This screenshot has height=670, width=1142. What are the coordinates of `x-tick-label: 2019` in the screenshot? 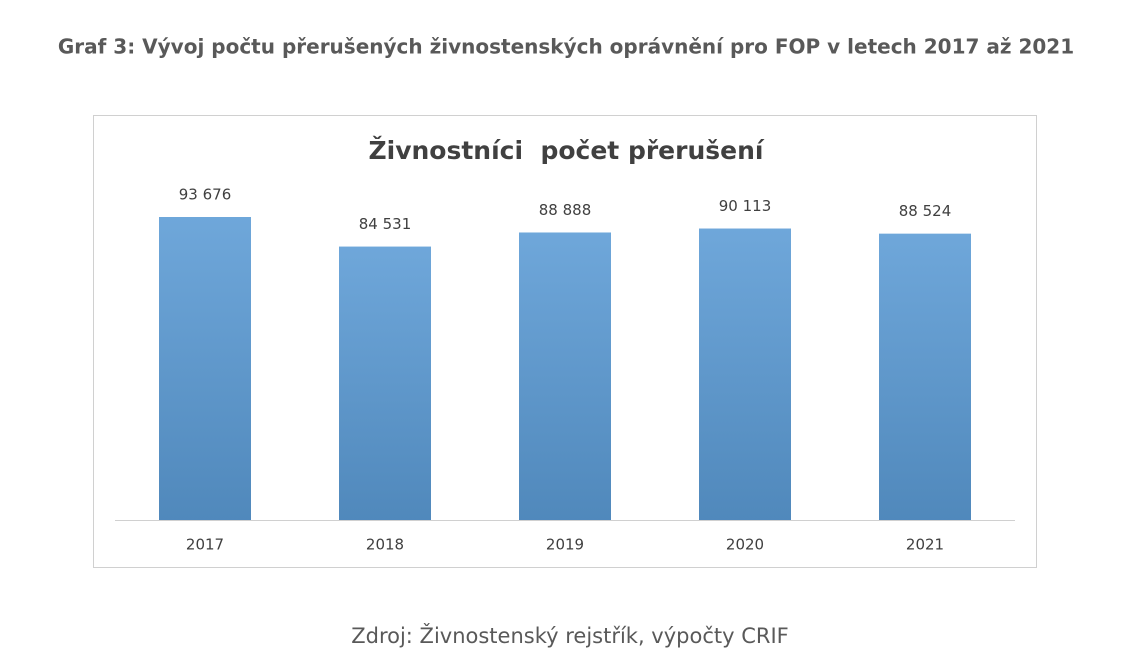 It's located at (565, 545).